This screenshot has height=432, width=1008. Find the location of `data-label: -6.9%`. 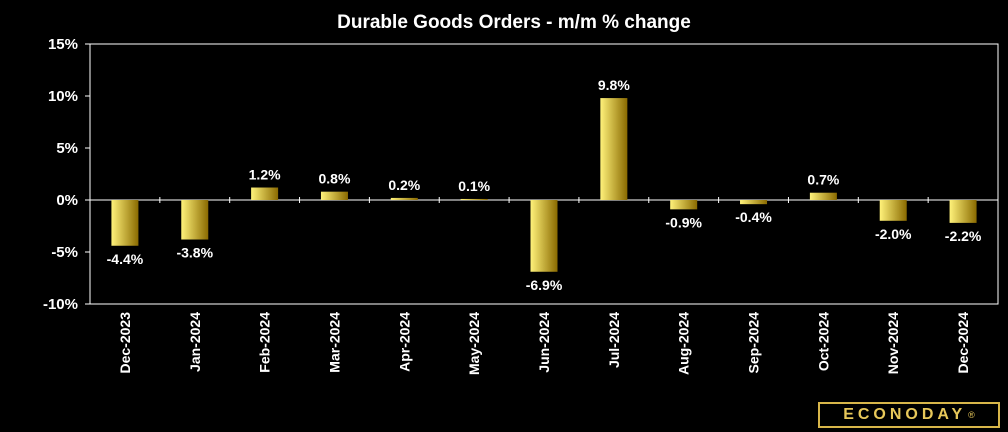

data-label: -6.9% is located at coordinates (544, 285).